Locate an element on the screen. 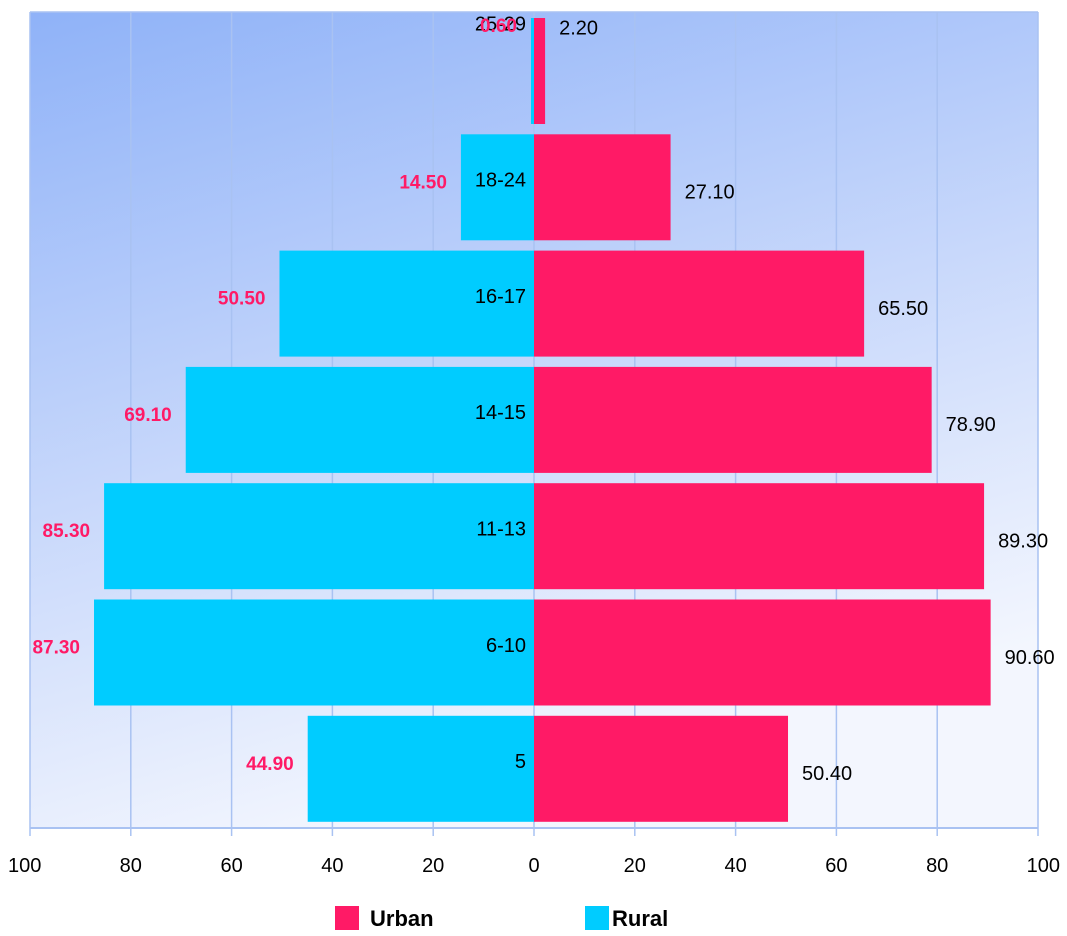  rural-value-label: 69.10 is located at coordinates (148, 415).